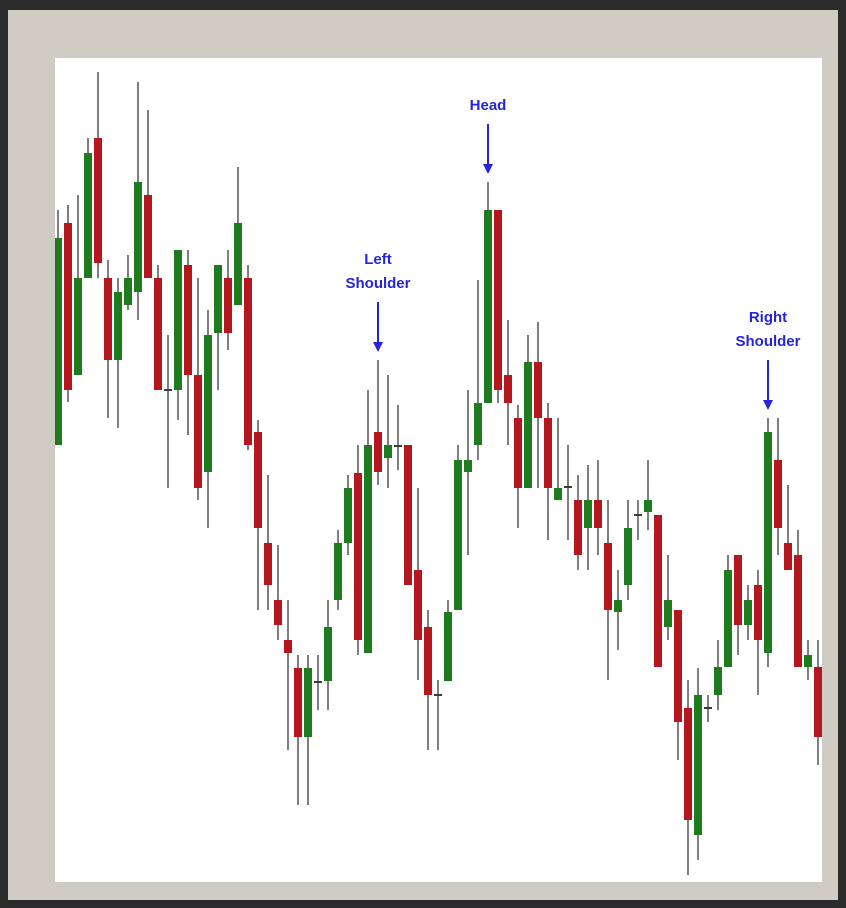 This screenshot has height=908, width=846. What do you see at coordinates (378, 271) in the screenshot?
I see `annotation-label: Left Shoulder` at bounding box center [378, 271].